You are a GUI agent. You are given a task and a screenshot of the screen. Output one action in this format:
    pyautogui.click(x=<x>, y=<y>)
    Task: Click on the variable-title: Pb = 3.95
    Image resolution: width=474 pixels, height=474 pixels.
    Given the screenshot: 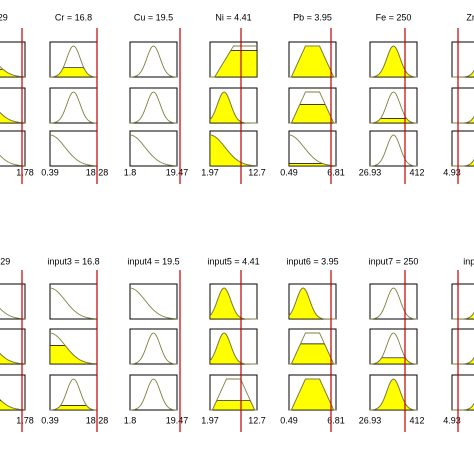 What is the action you would take?
    pyautogui.click(x=312, y=17)
    